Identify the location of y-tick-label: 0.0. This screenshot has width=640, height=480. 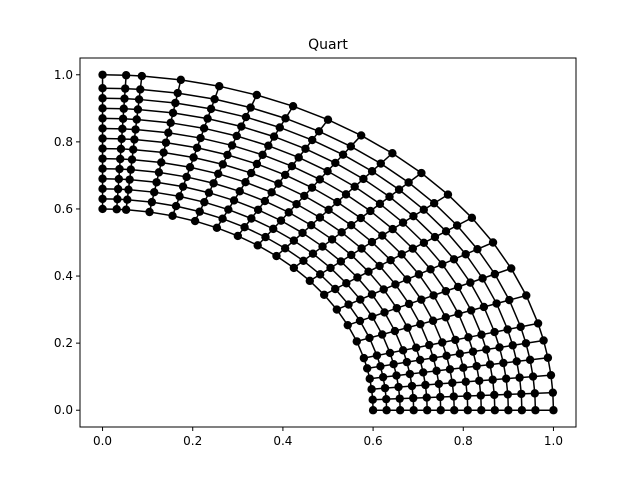
(63, 410).